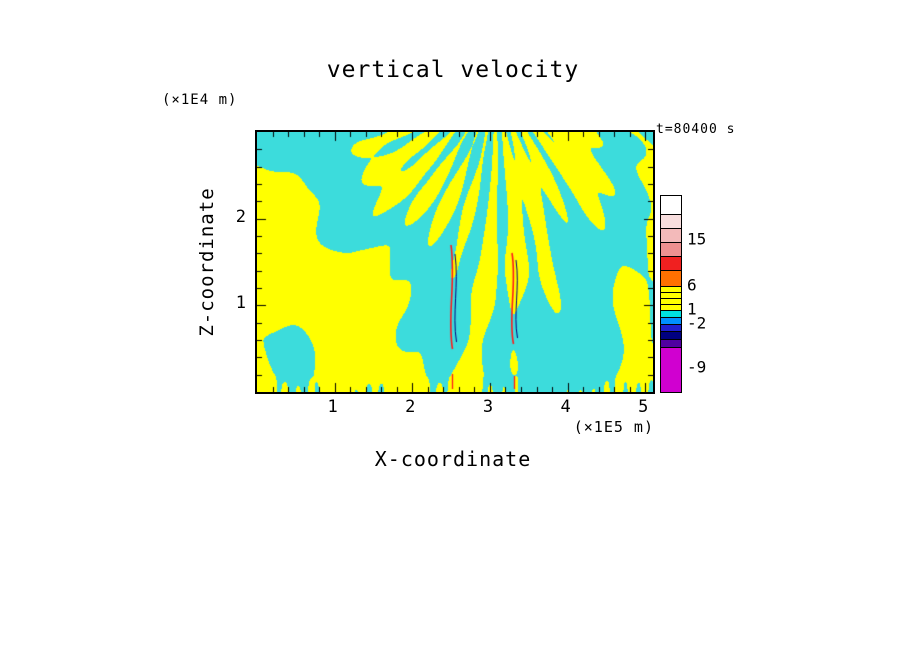 This screenshot has width=904, height=654. What do you see at coordinates (410, 407) in the screenshot?
I see `x-tick-label: 2` at bounding box center [410, 407].